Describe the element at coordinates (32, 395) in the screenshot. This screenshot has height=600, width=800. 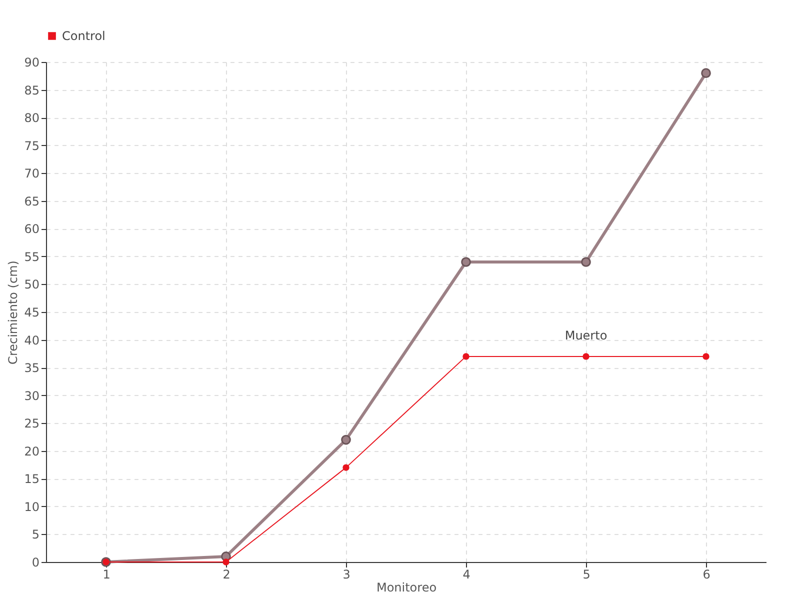
I see `y-tick-label: 30` at that location.